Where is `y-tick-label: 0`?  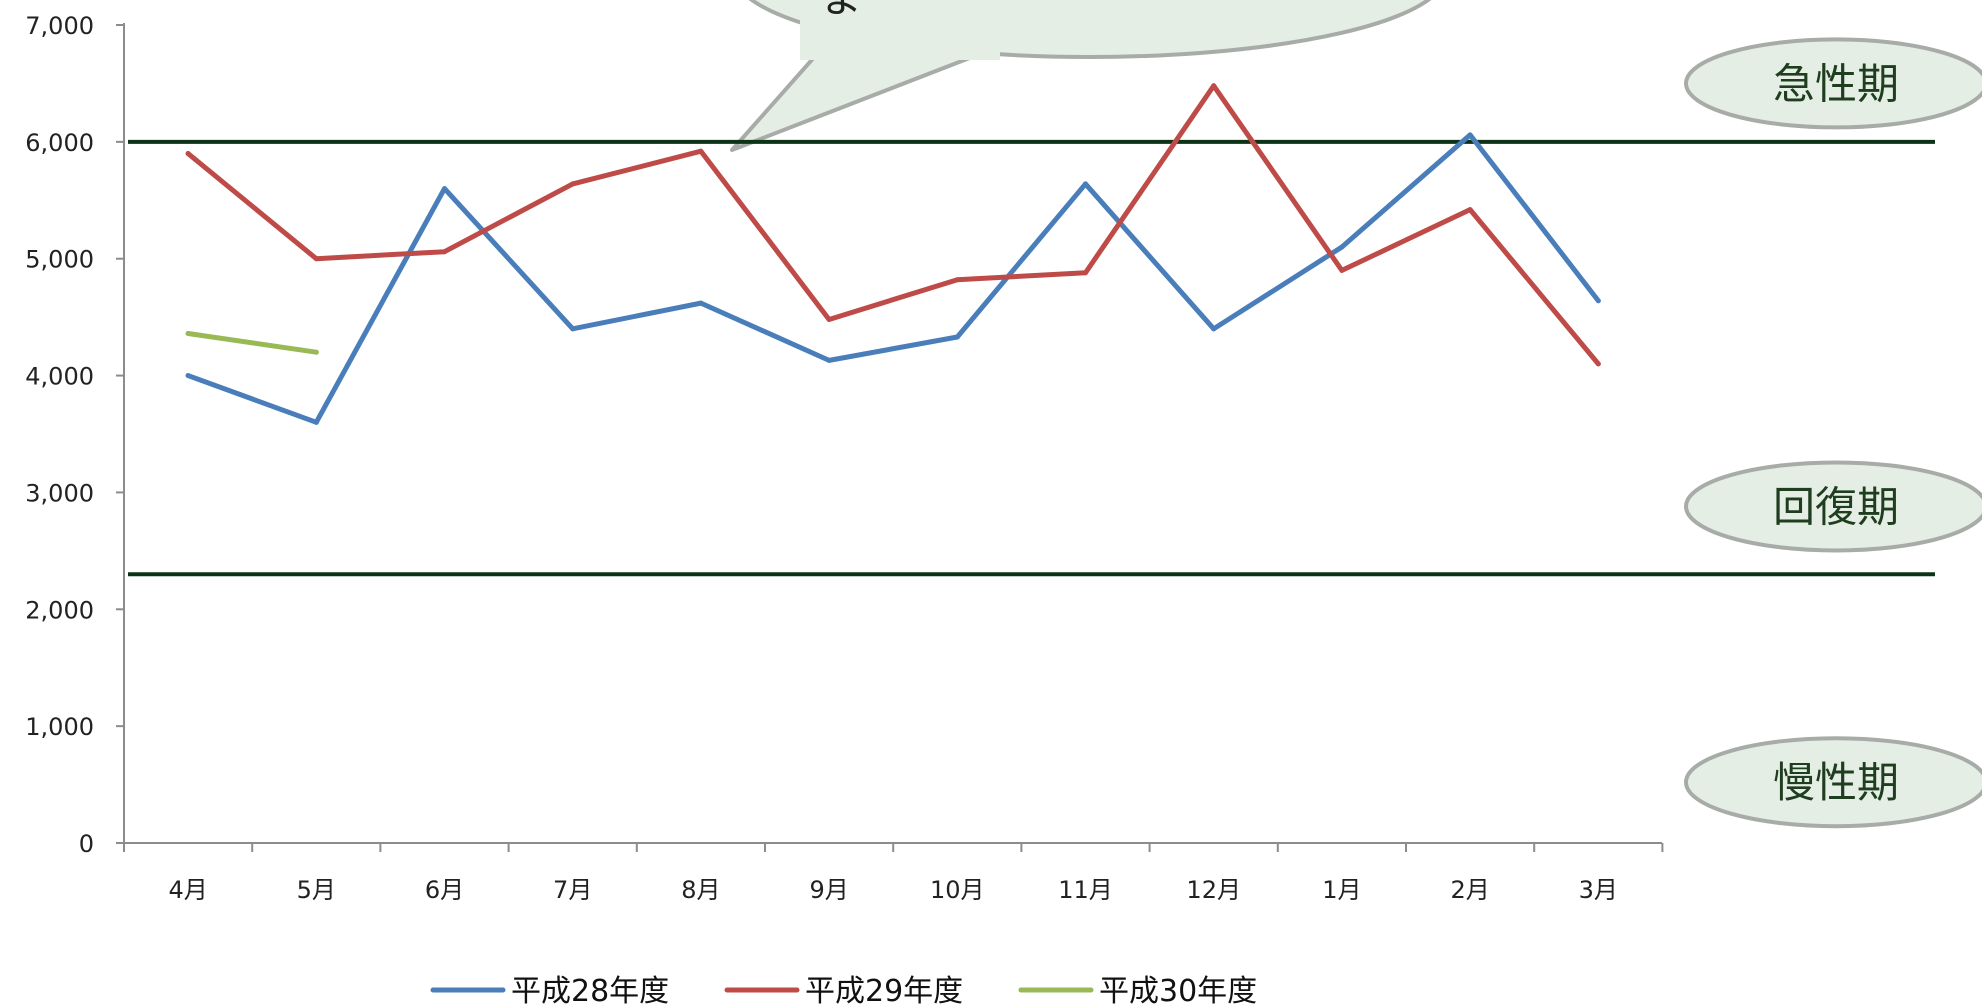 y-tick-label: 0 is located at coordinates (86, 844).